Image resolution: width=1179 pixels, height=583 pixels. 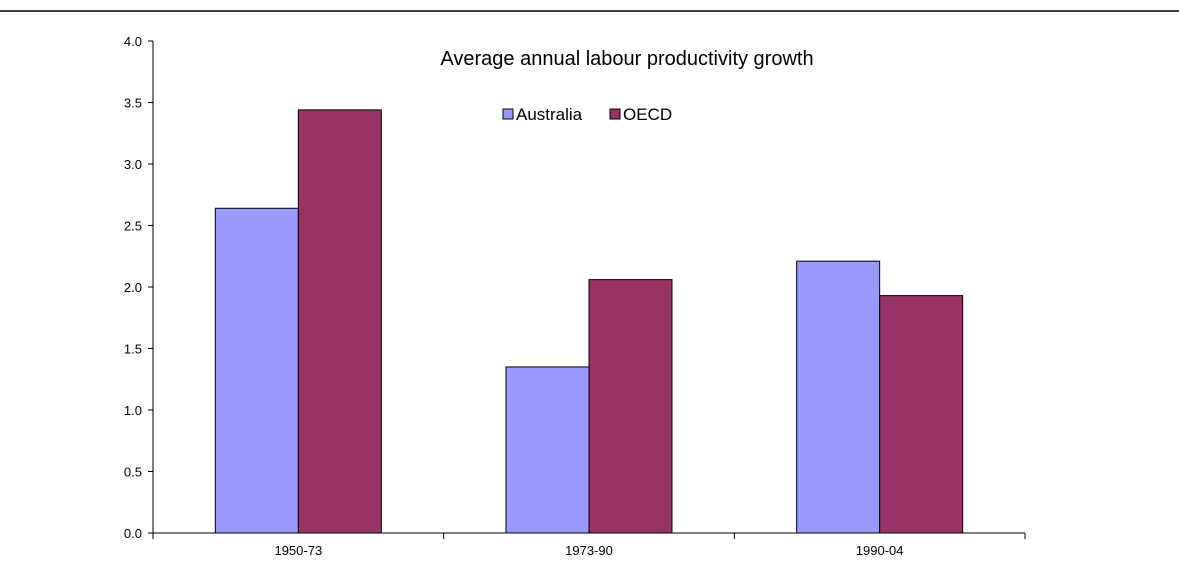 I want to click on x-tick-label: 1973-90, so click(x=589, y=550).